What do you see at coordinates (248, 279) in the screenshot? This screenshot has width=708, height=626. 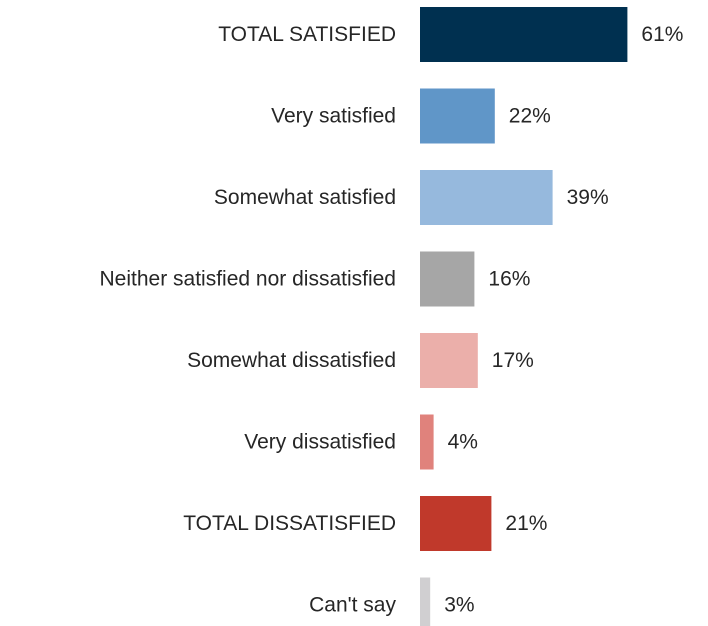 I see `category-label-neither-satisfied-nor-dissatisfied: Neither satisfied nor dissatisfied` at bounding box center [248, 279].